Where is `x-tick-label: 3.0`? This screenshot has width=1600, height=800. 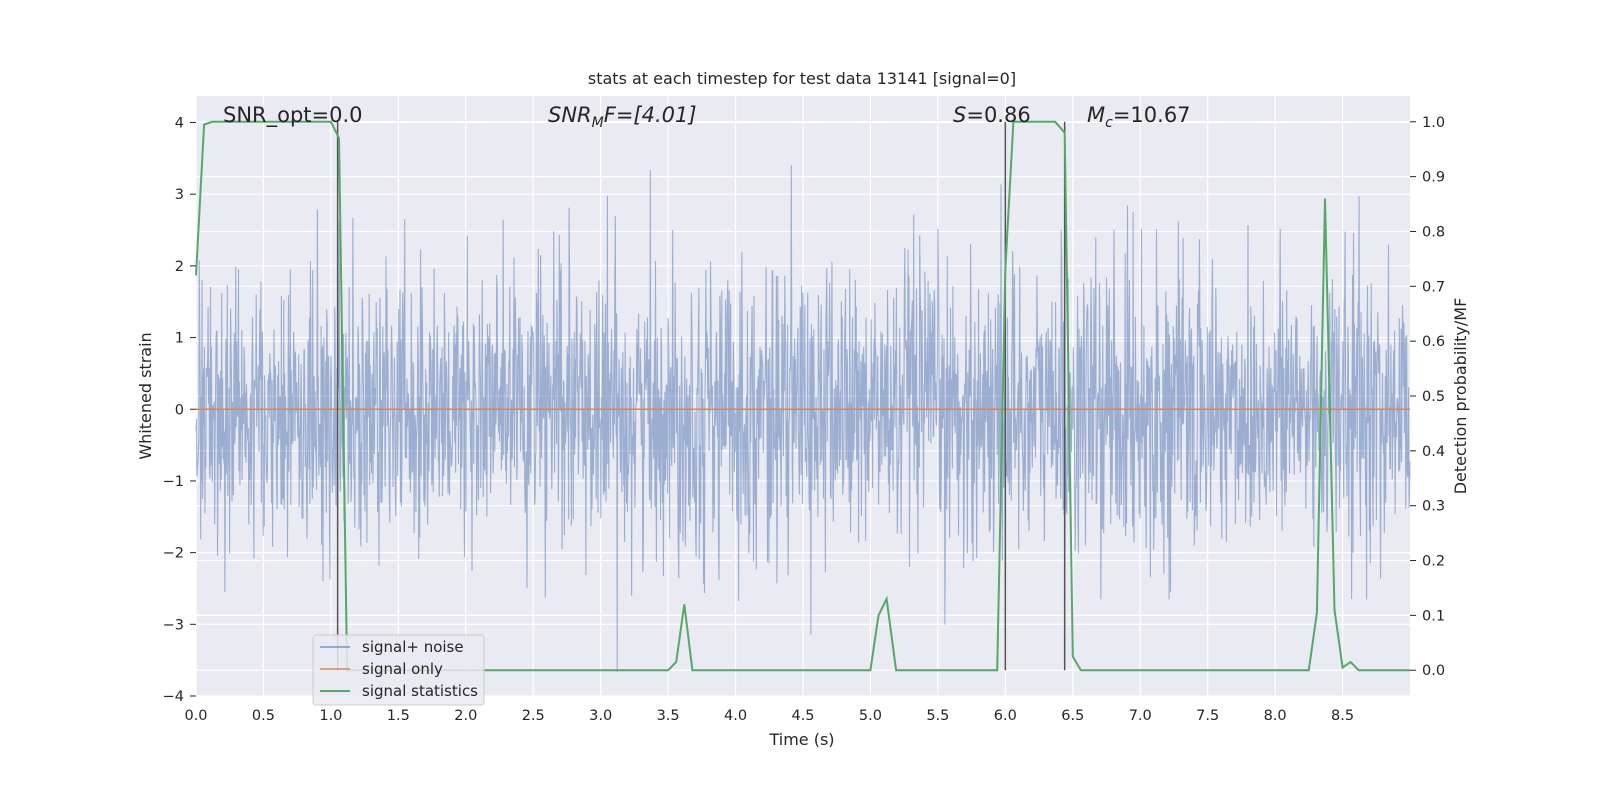
x-tick-label: 3.0 is located at coordinates (600, 716).